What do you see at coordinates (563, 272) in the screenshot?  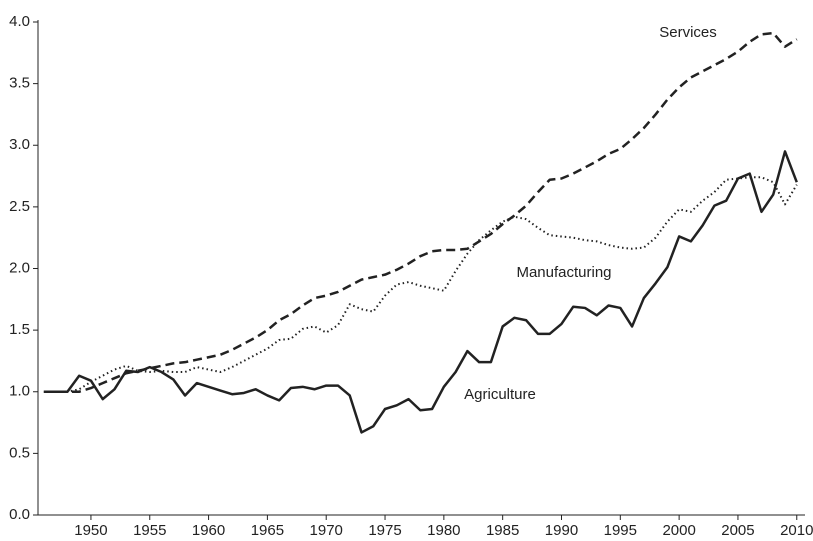 I see `series-label: Manufacturing` at bounding box center [563, 272].